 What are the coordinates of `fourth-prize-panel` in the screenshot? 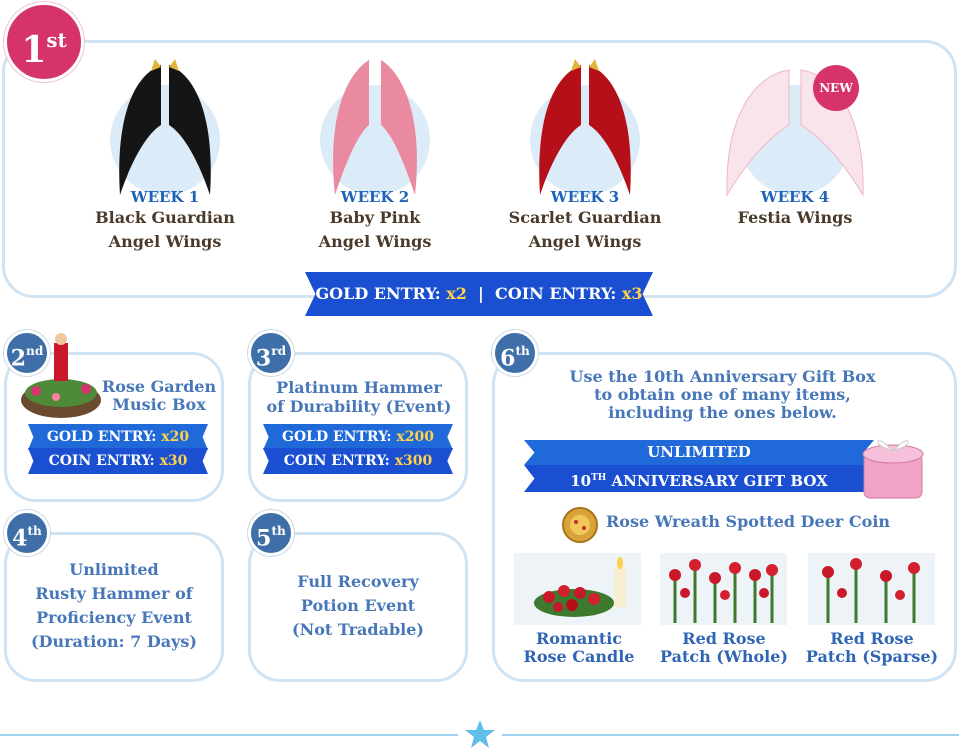 It's located at (114, 607).